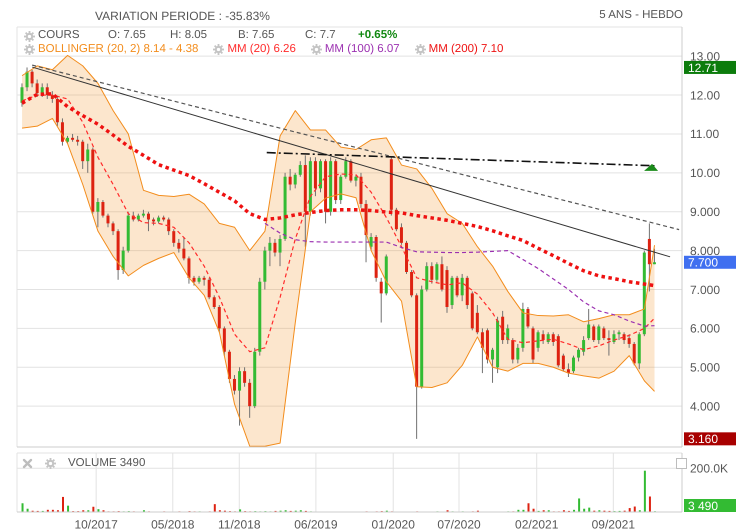  What do you see at coordinates (705, 211) in the screenshot?
I see `y-tick-label: 9.000` at bounding box center [705, 211].